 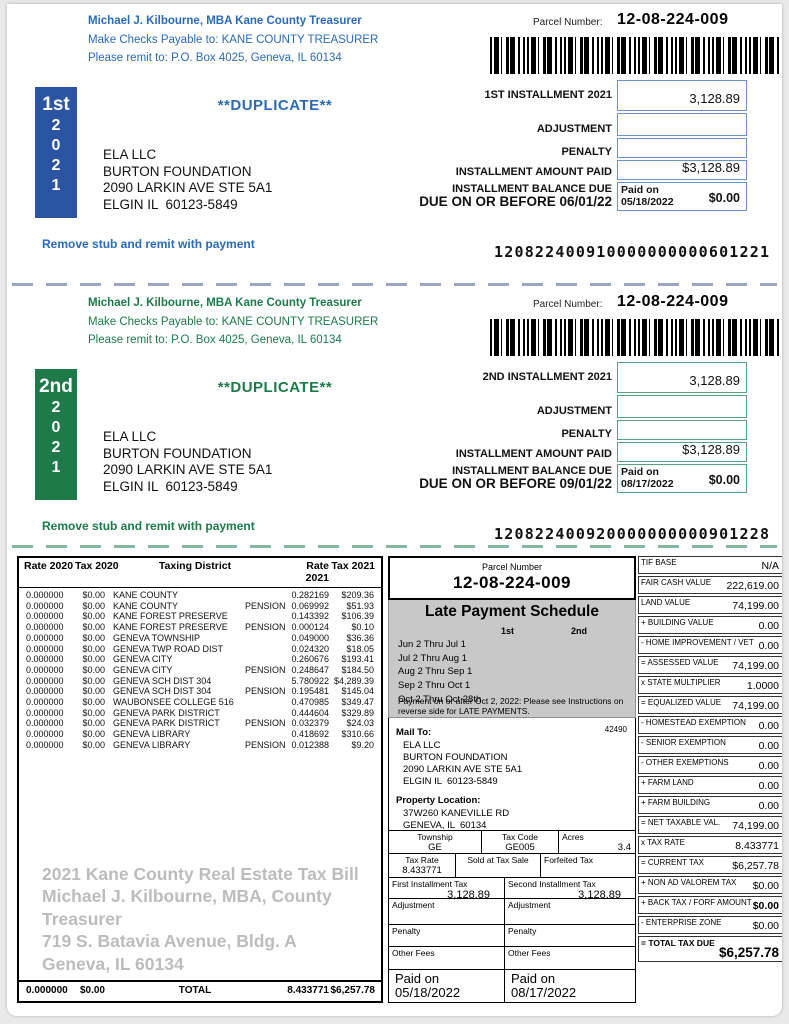 I want to click on valuation-label: LAND VALUE, so click(x=666, y=602).